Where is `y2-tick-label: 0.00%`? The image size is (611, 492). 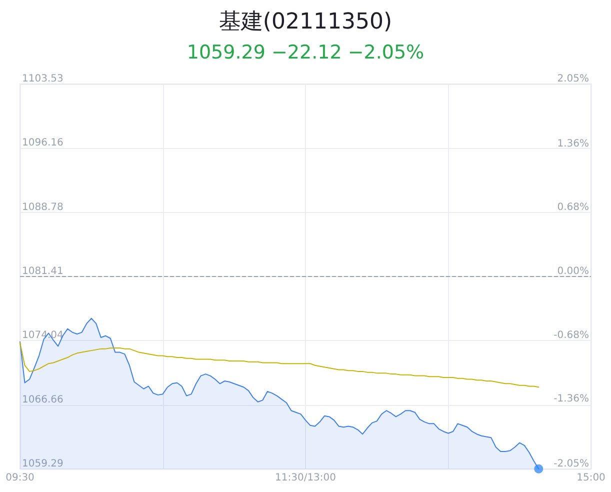 y2-tick-label: 0.00% is located at coordinates (573, 271).